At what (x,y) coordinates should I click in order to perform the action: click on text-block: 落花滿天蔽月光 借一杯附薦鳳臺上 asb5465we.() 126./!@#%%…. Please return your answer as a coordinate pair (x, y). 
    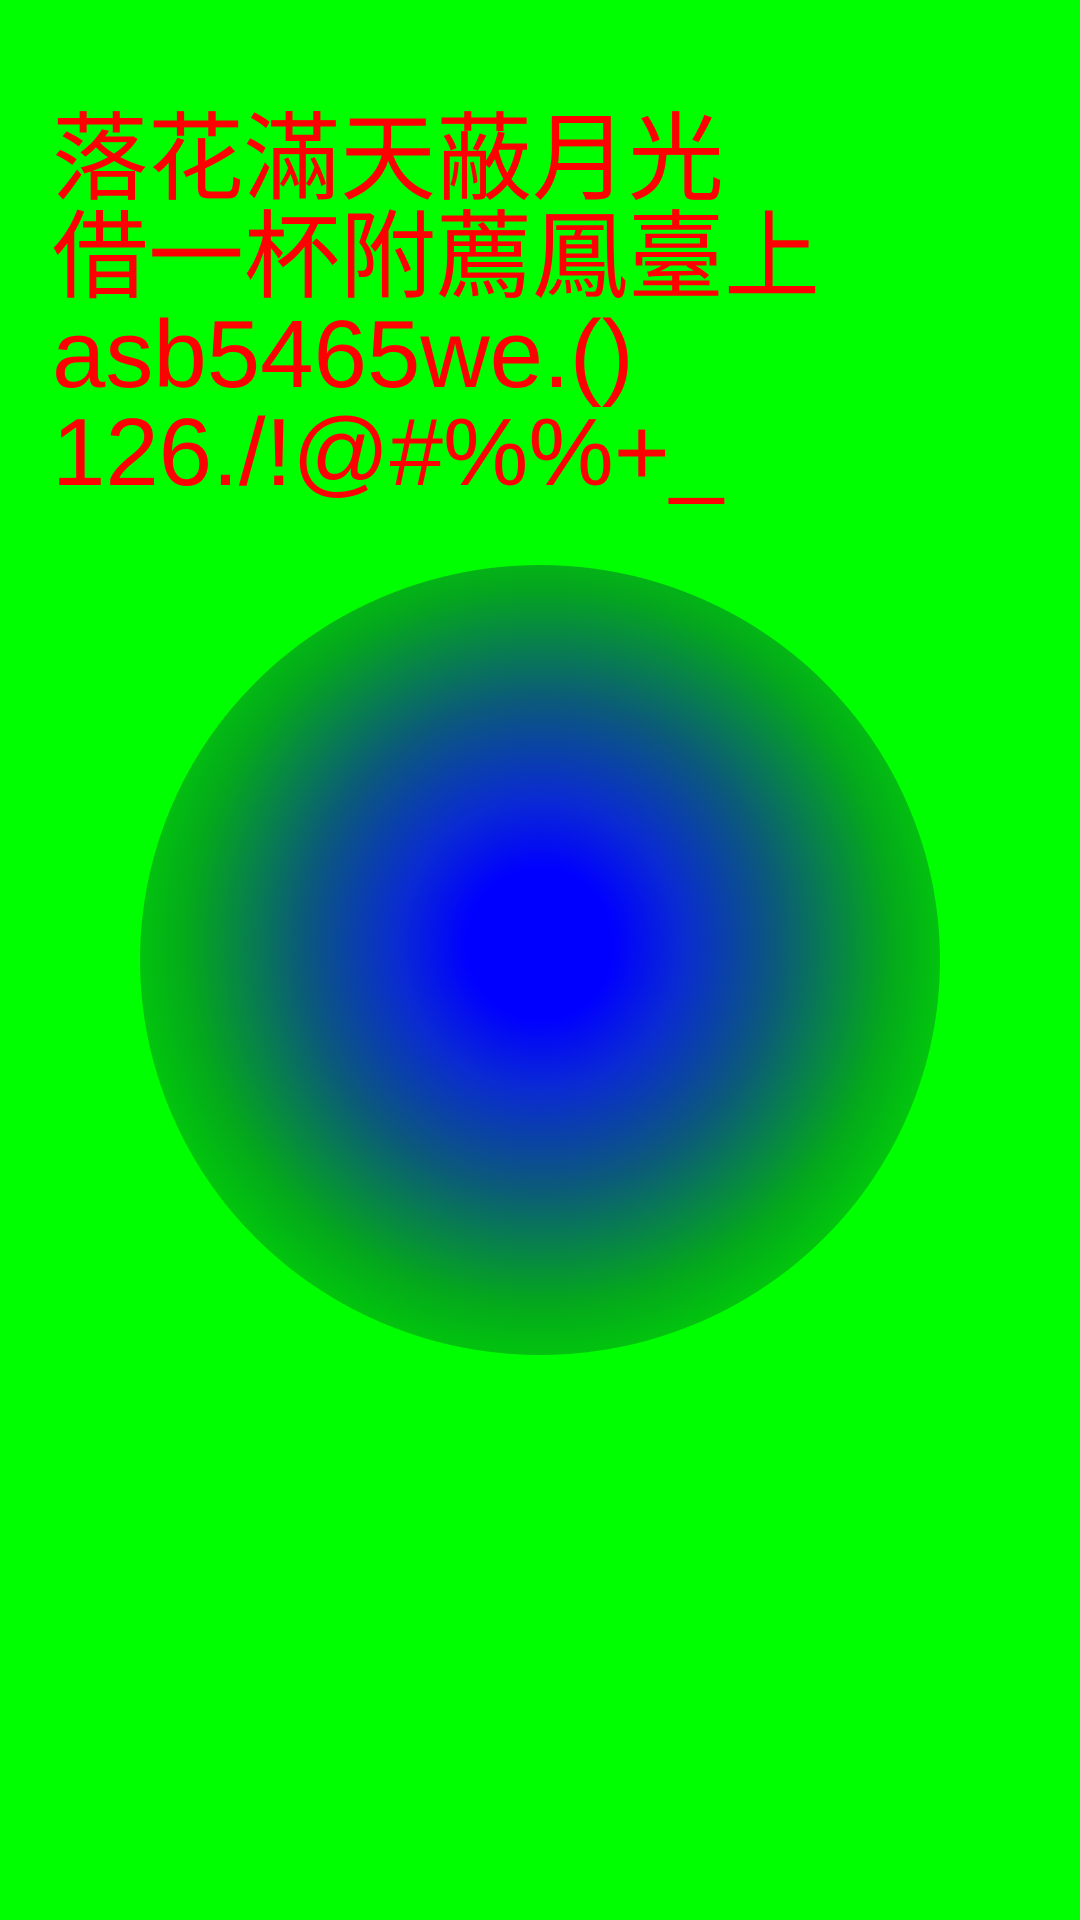
    Looking at the image, I should click on (436, 306).